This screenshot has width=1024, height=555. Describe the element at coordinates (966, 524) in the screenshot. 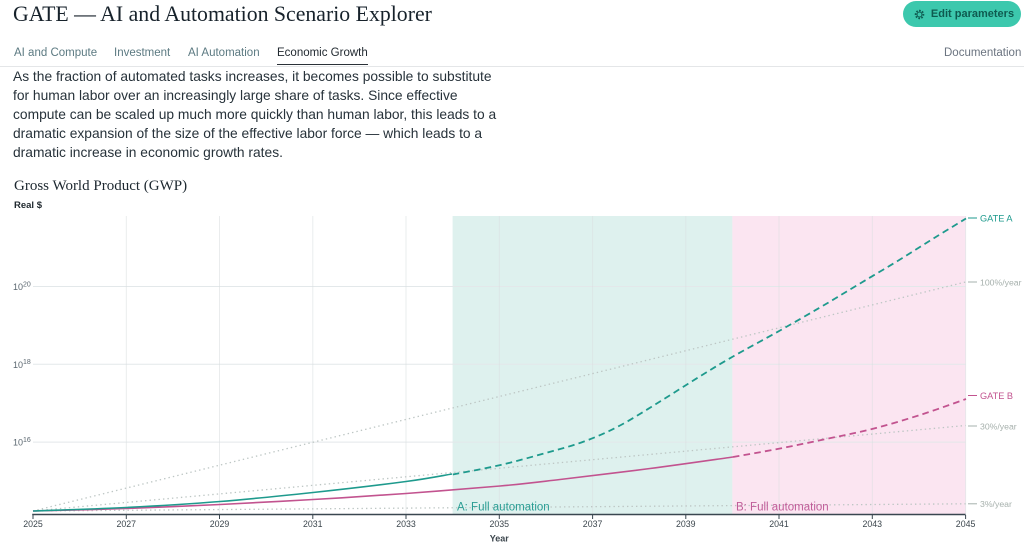

I see `svg-text: 2045` at that location.